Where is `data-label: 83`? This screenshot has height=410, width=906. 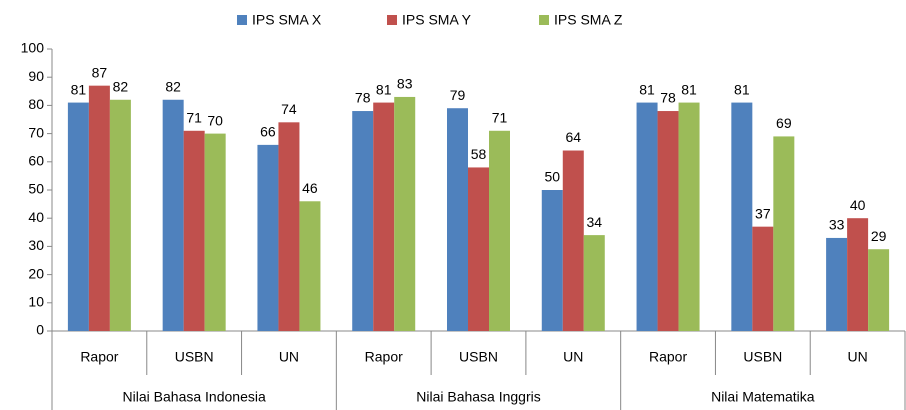 data-label: 83 is located at coordinates (405, 84).